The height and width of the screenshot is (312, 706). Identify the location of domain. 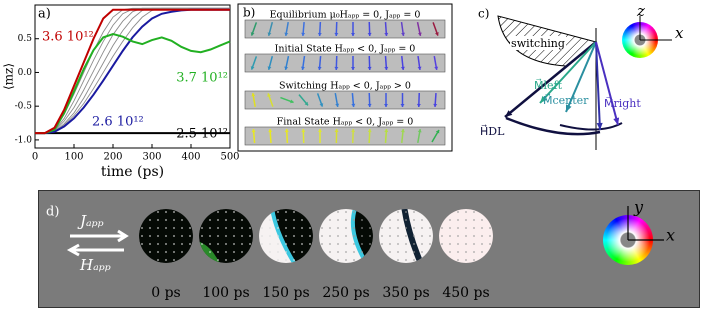
(343, 236).